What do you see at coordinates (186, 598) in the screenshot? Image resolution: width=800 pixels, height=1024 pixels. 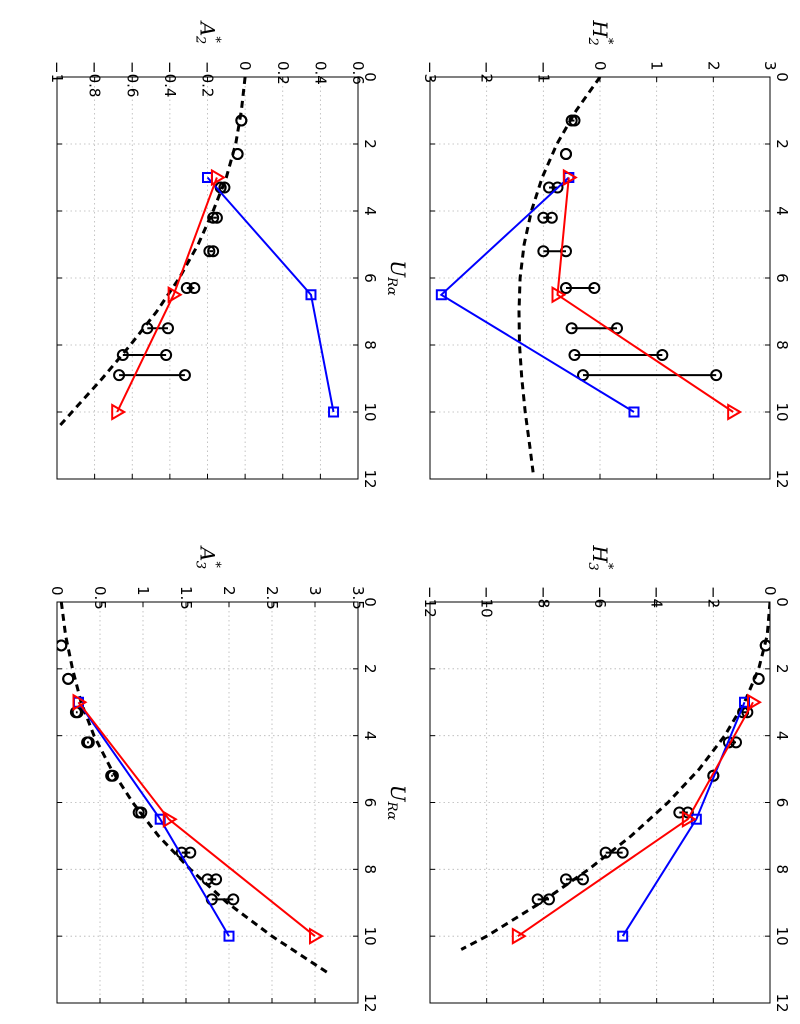 I see `y-tick-label: 1.5` at bounding box center [186, 598].